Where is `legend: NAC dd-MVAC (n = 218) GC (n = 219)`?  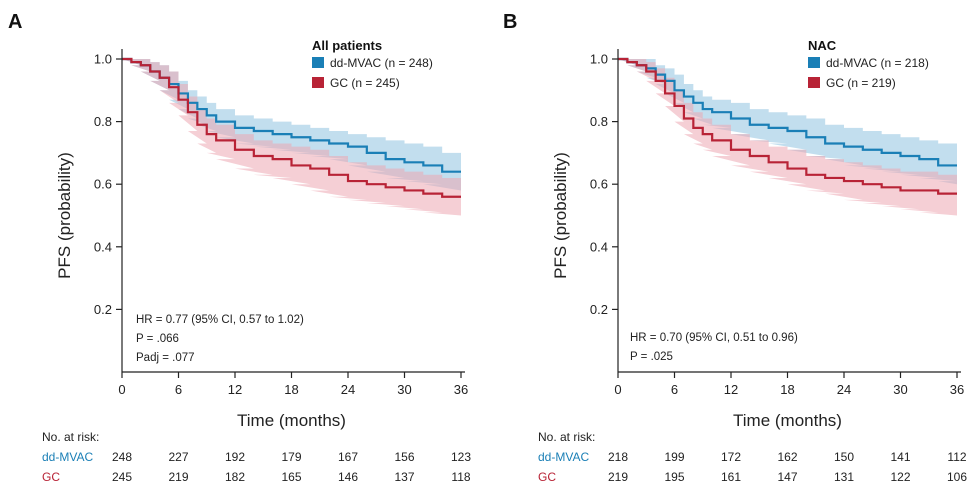 legend: NAC dd-MVAC (n = 218) GC (n = 219) is located at coordinates (868, 64).